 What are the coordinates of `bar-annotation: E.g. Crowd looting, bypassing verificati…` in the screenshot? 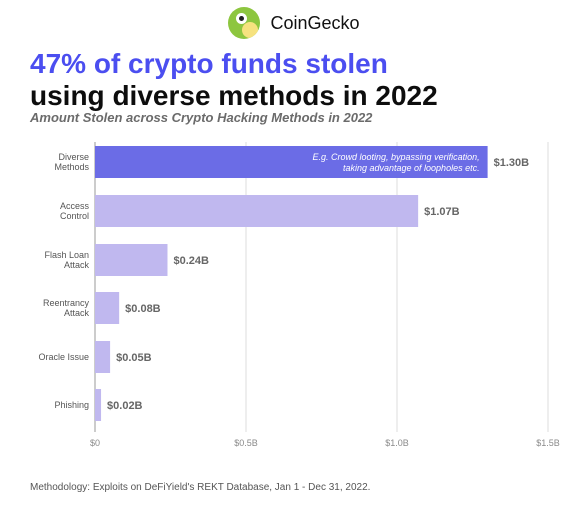 It's located at (396, 162).